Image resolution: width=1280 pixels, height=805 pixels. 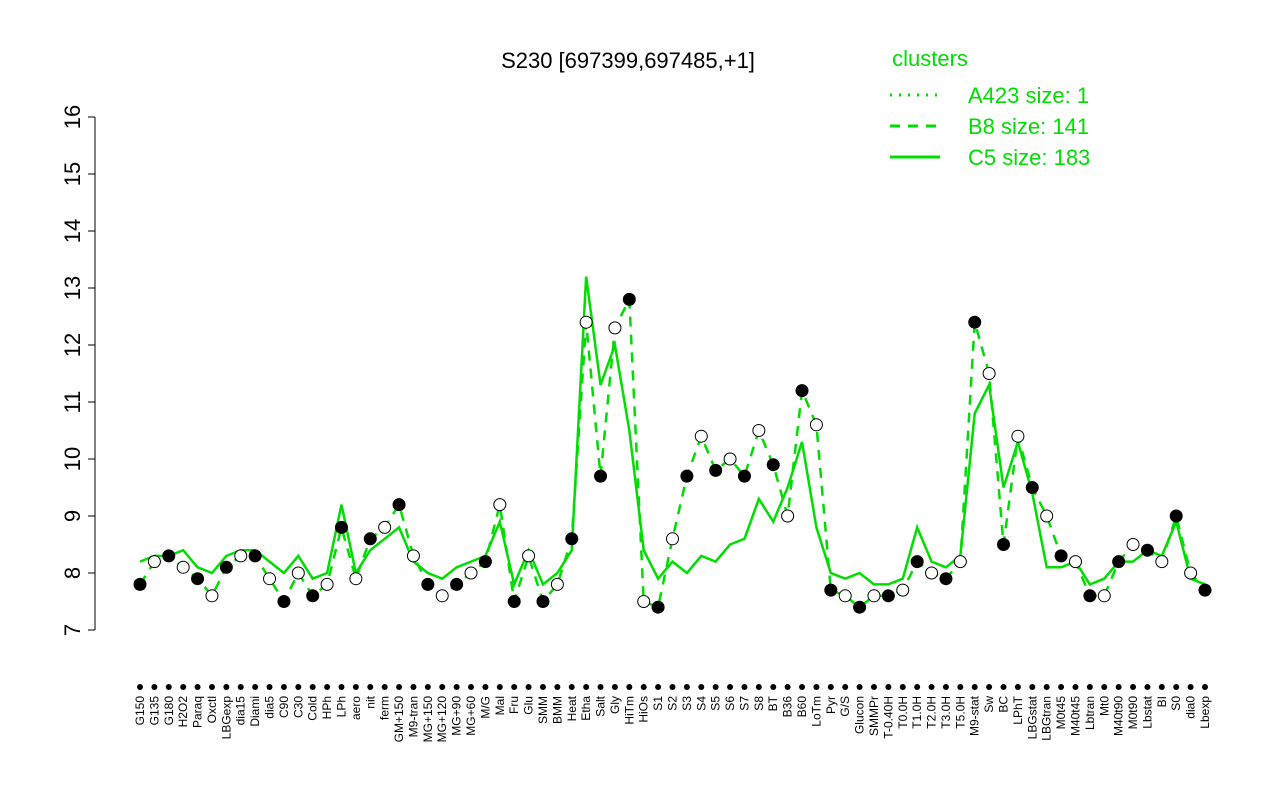 What do you see at coordinates (960, 712) in the screenshot?
I see `x-tick-label: T5.0H` at bounding box center [960, 712].